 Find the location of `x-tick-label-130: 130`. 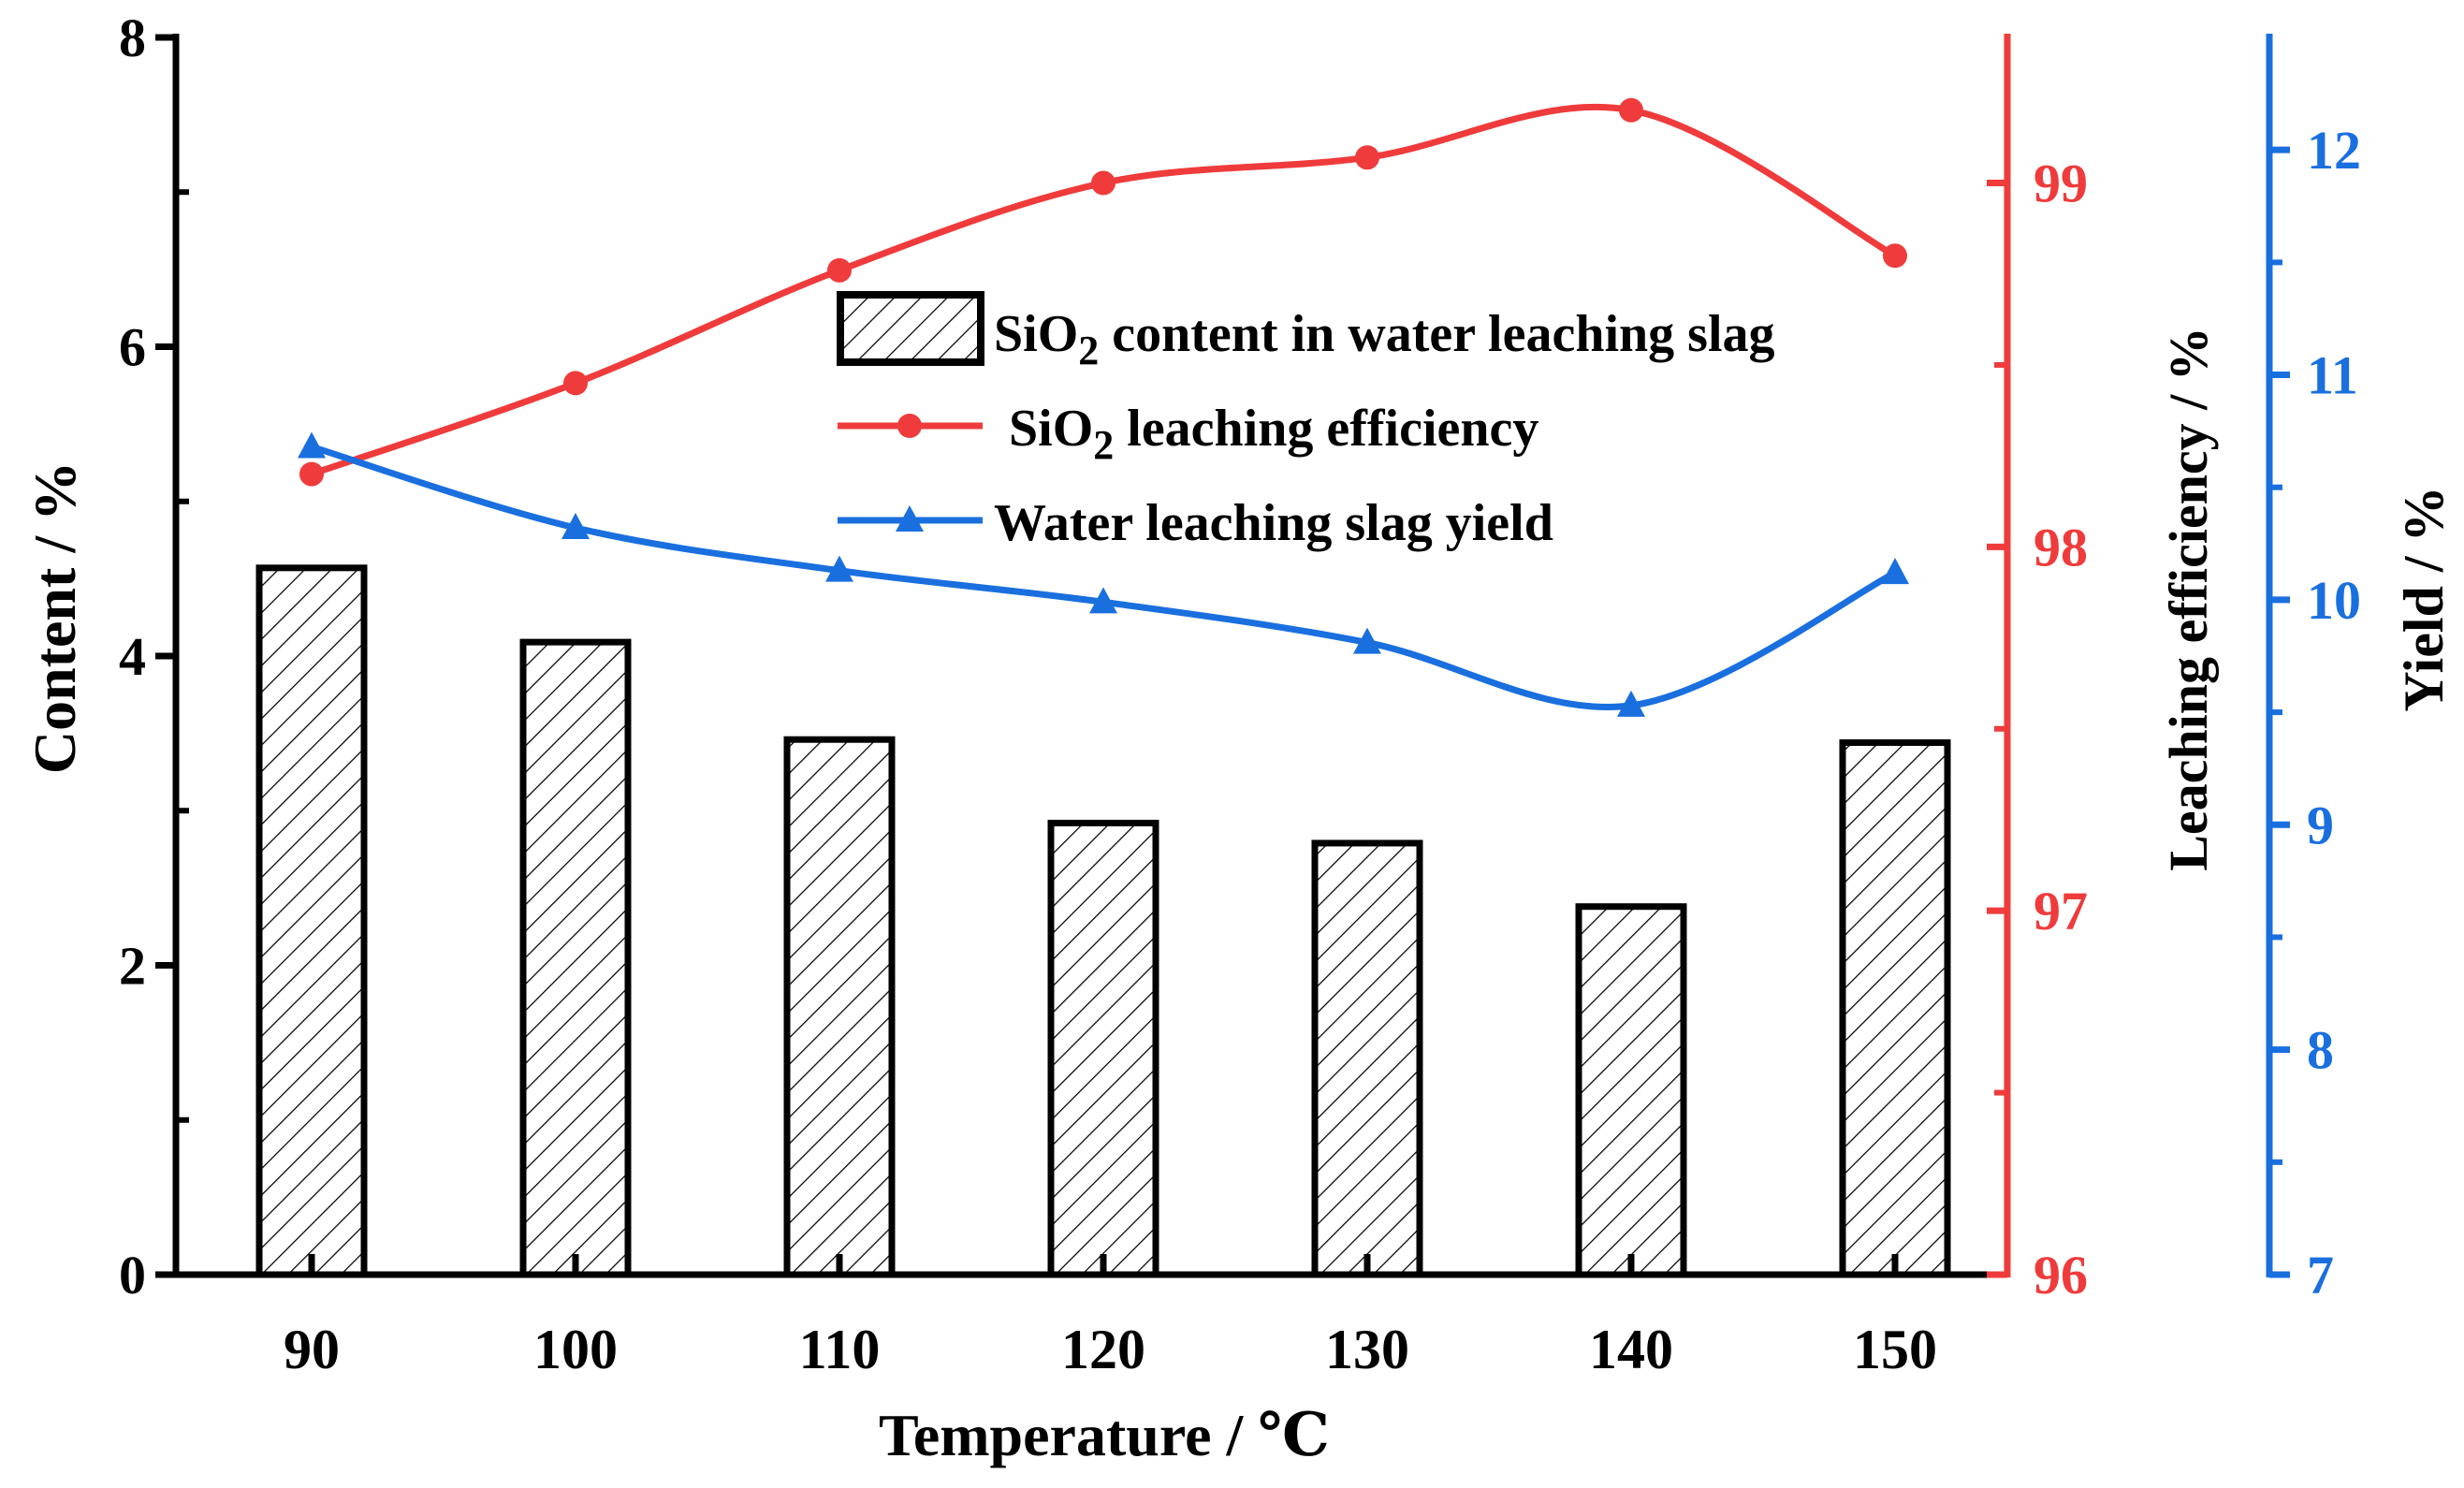

x-tick-label-130: 130 is located at coordinates (1367, 1349).